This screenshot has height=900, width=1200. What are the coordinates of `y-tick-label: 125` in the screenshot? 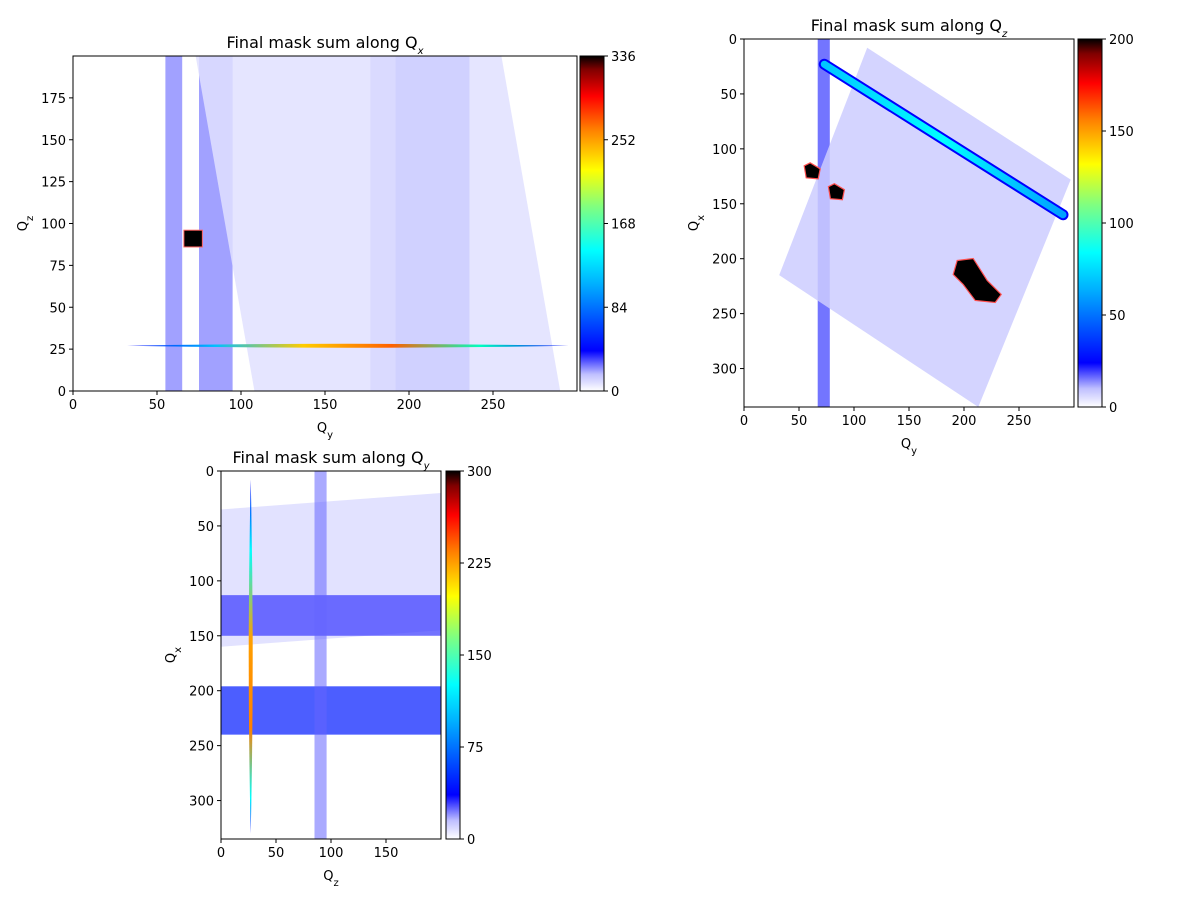 It's located at (53, 183).